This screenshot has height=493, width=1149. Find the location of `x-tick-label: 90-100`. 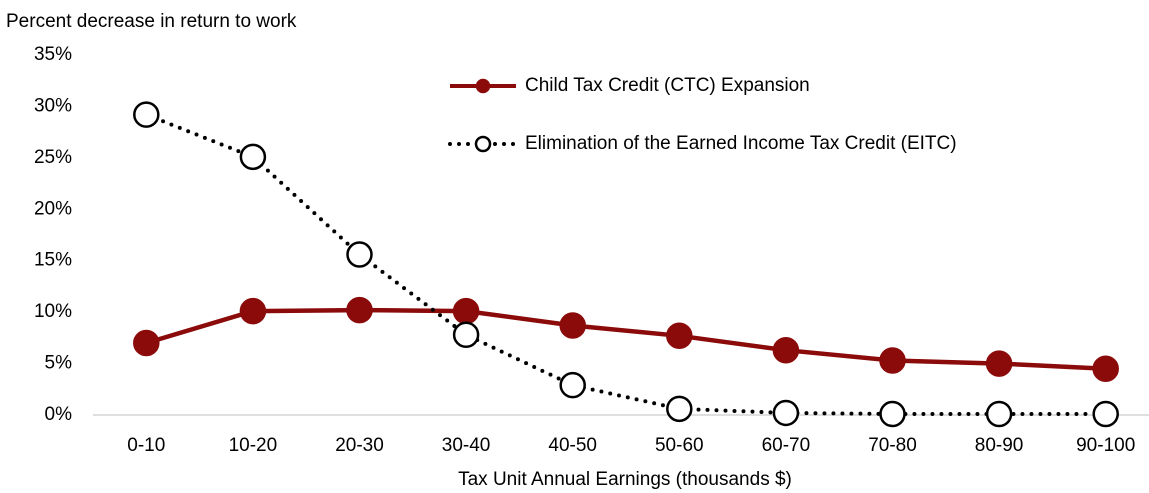

x-tick-label: 90-100 is located at coordinates (1105, 445).